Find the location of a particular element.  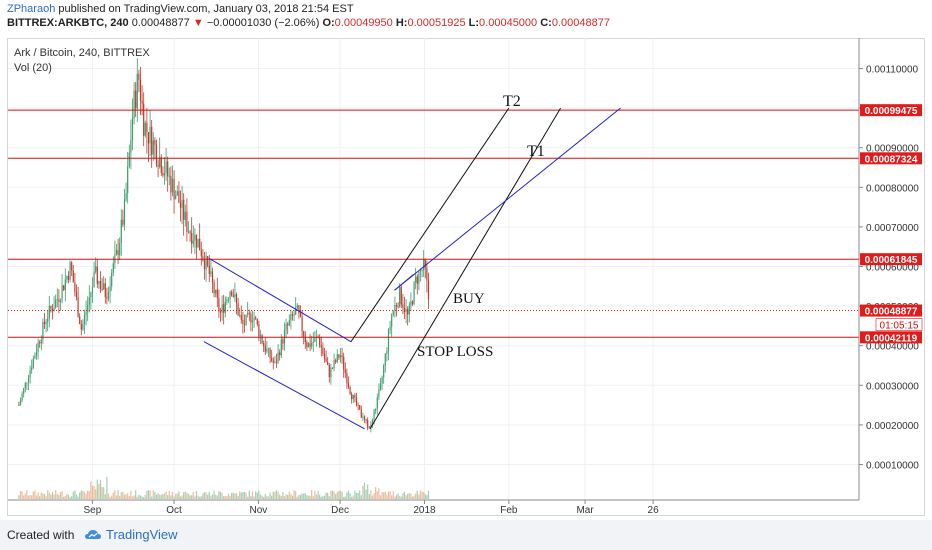

annotation-t1: T1 is located at coordinates (536, 151).